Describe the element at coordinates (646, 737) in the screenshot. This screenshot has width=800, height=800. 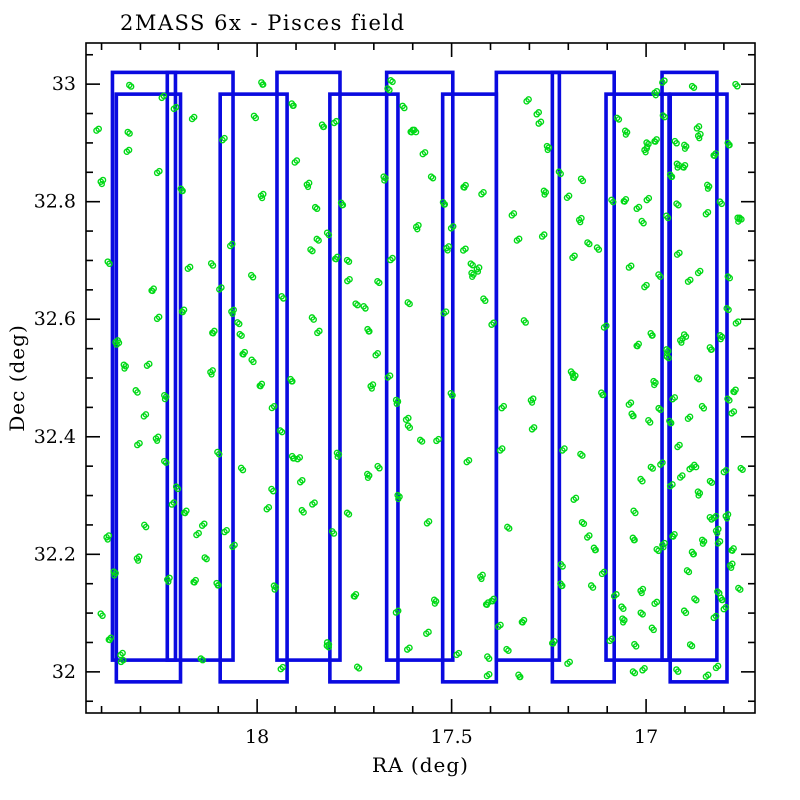
I see `x-tick-label: 17` at that location.